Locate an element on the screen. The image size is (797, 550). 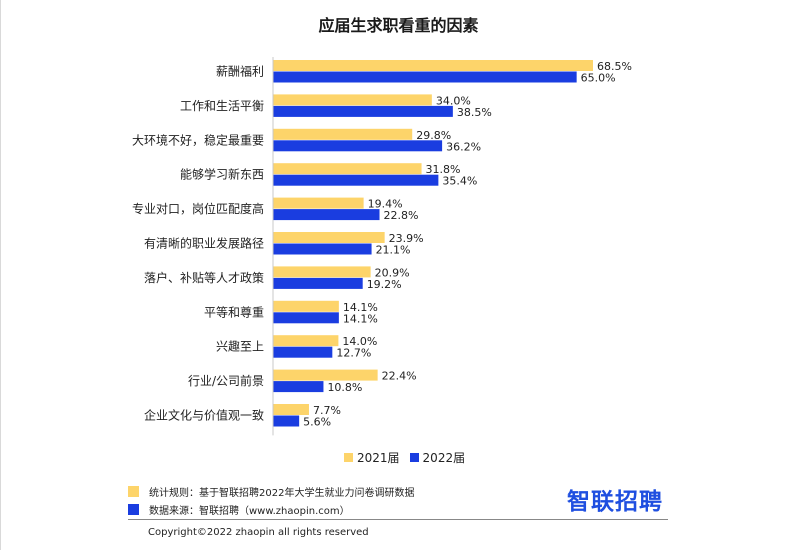
category-label: 能够学习新东西 is located at coordinates (222, 174).